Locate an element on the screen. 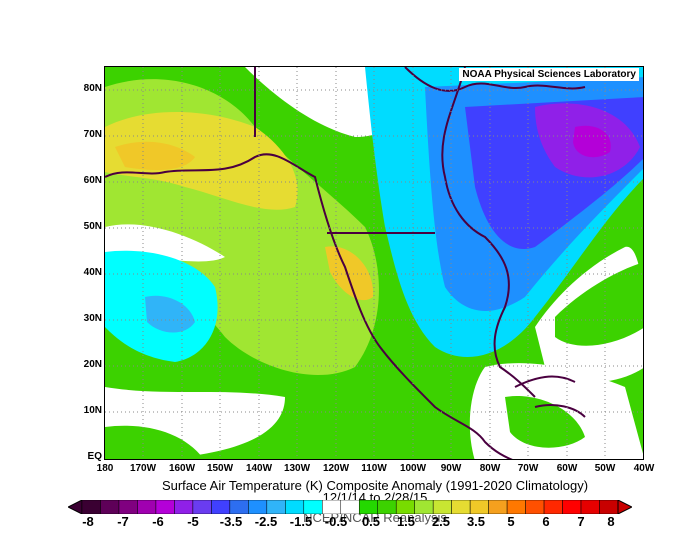  lon-label-150w: 150W is located at coordinates (220, 468).